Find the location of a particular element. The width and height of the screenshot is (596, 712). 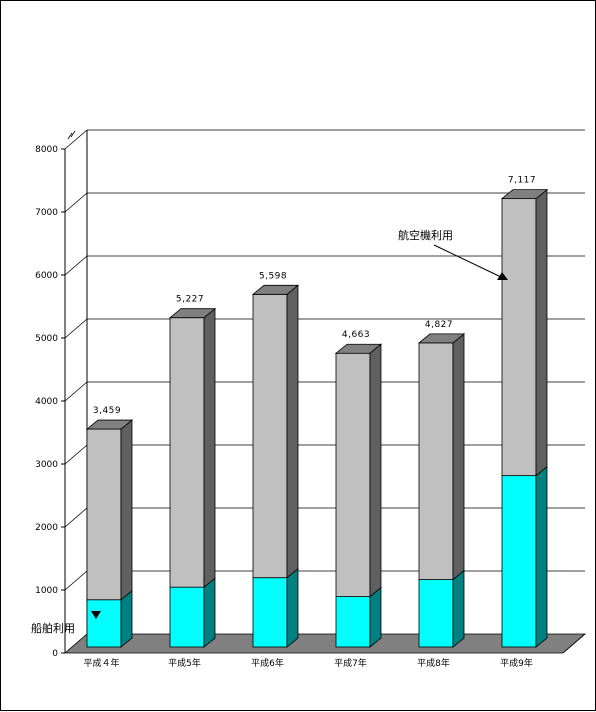

annotation-ship-label: 船舶利用 is located at coordinates (53, 628).